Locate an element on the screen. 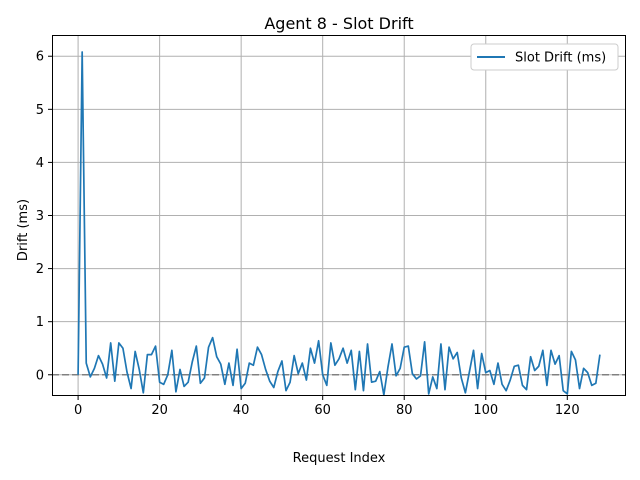  x-tick-label: 100 is located at coordinates (485, 410).